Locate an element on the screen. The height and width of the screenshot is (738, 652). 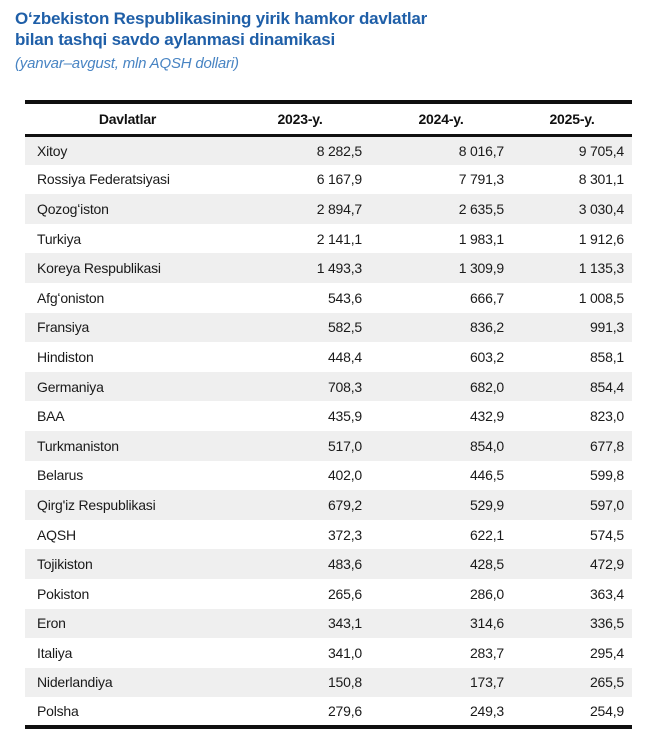
value-2025: 265,5 is located at coordinates (606, 682).